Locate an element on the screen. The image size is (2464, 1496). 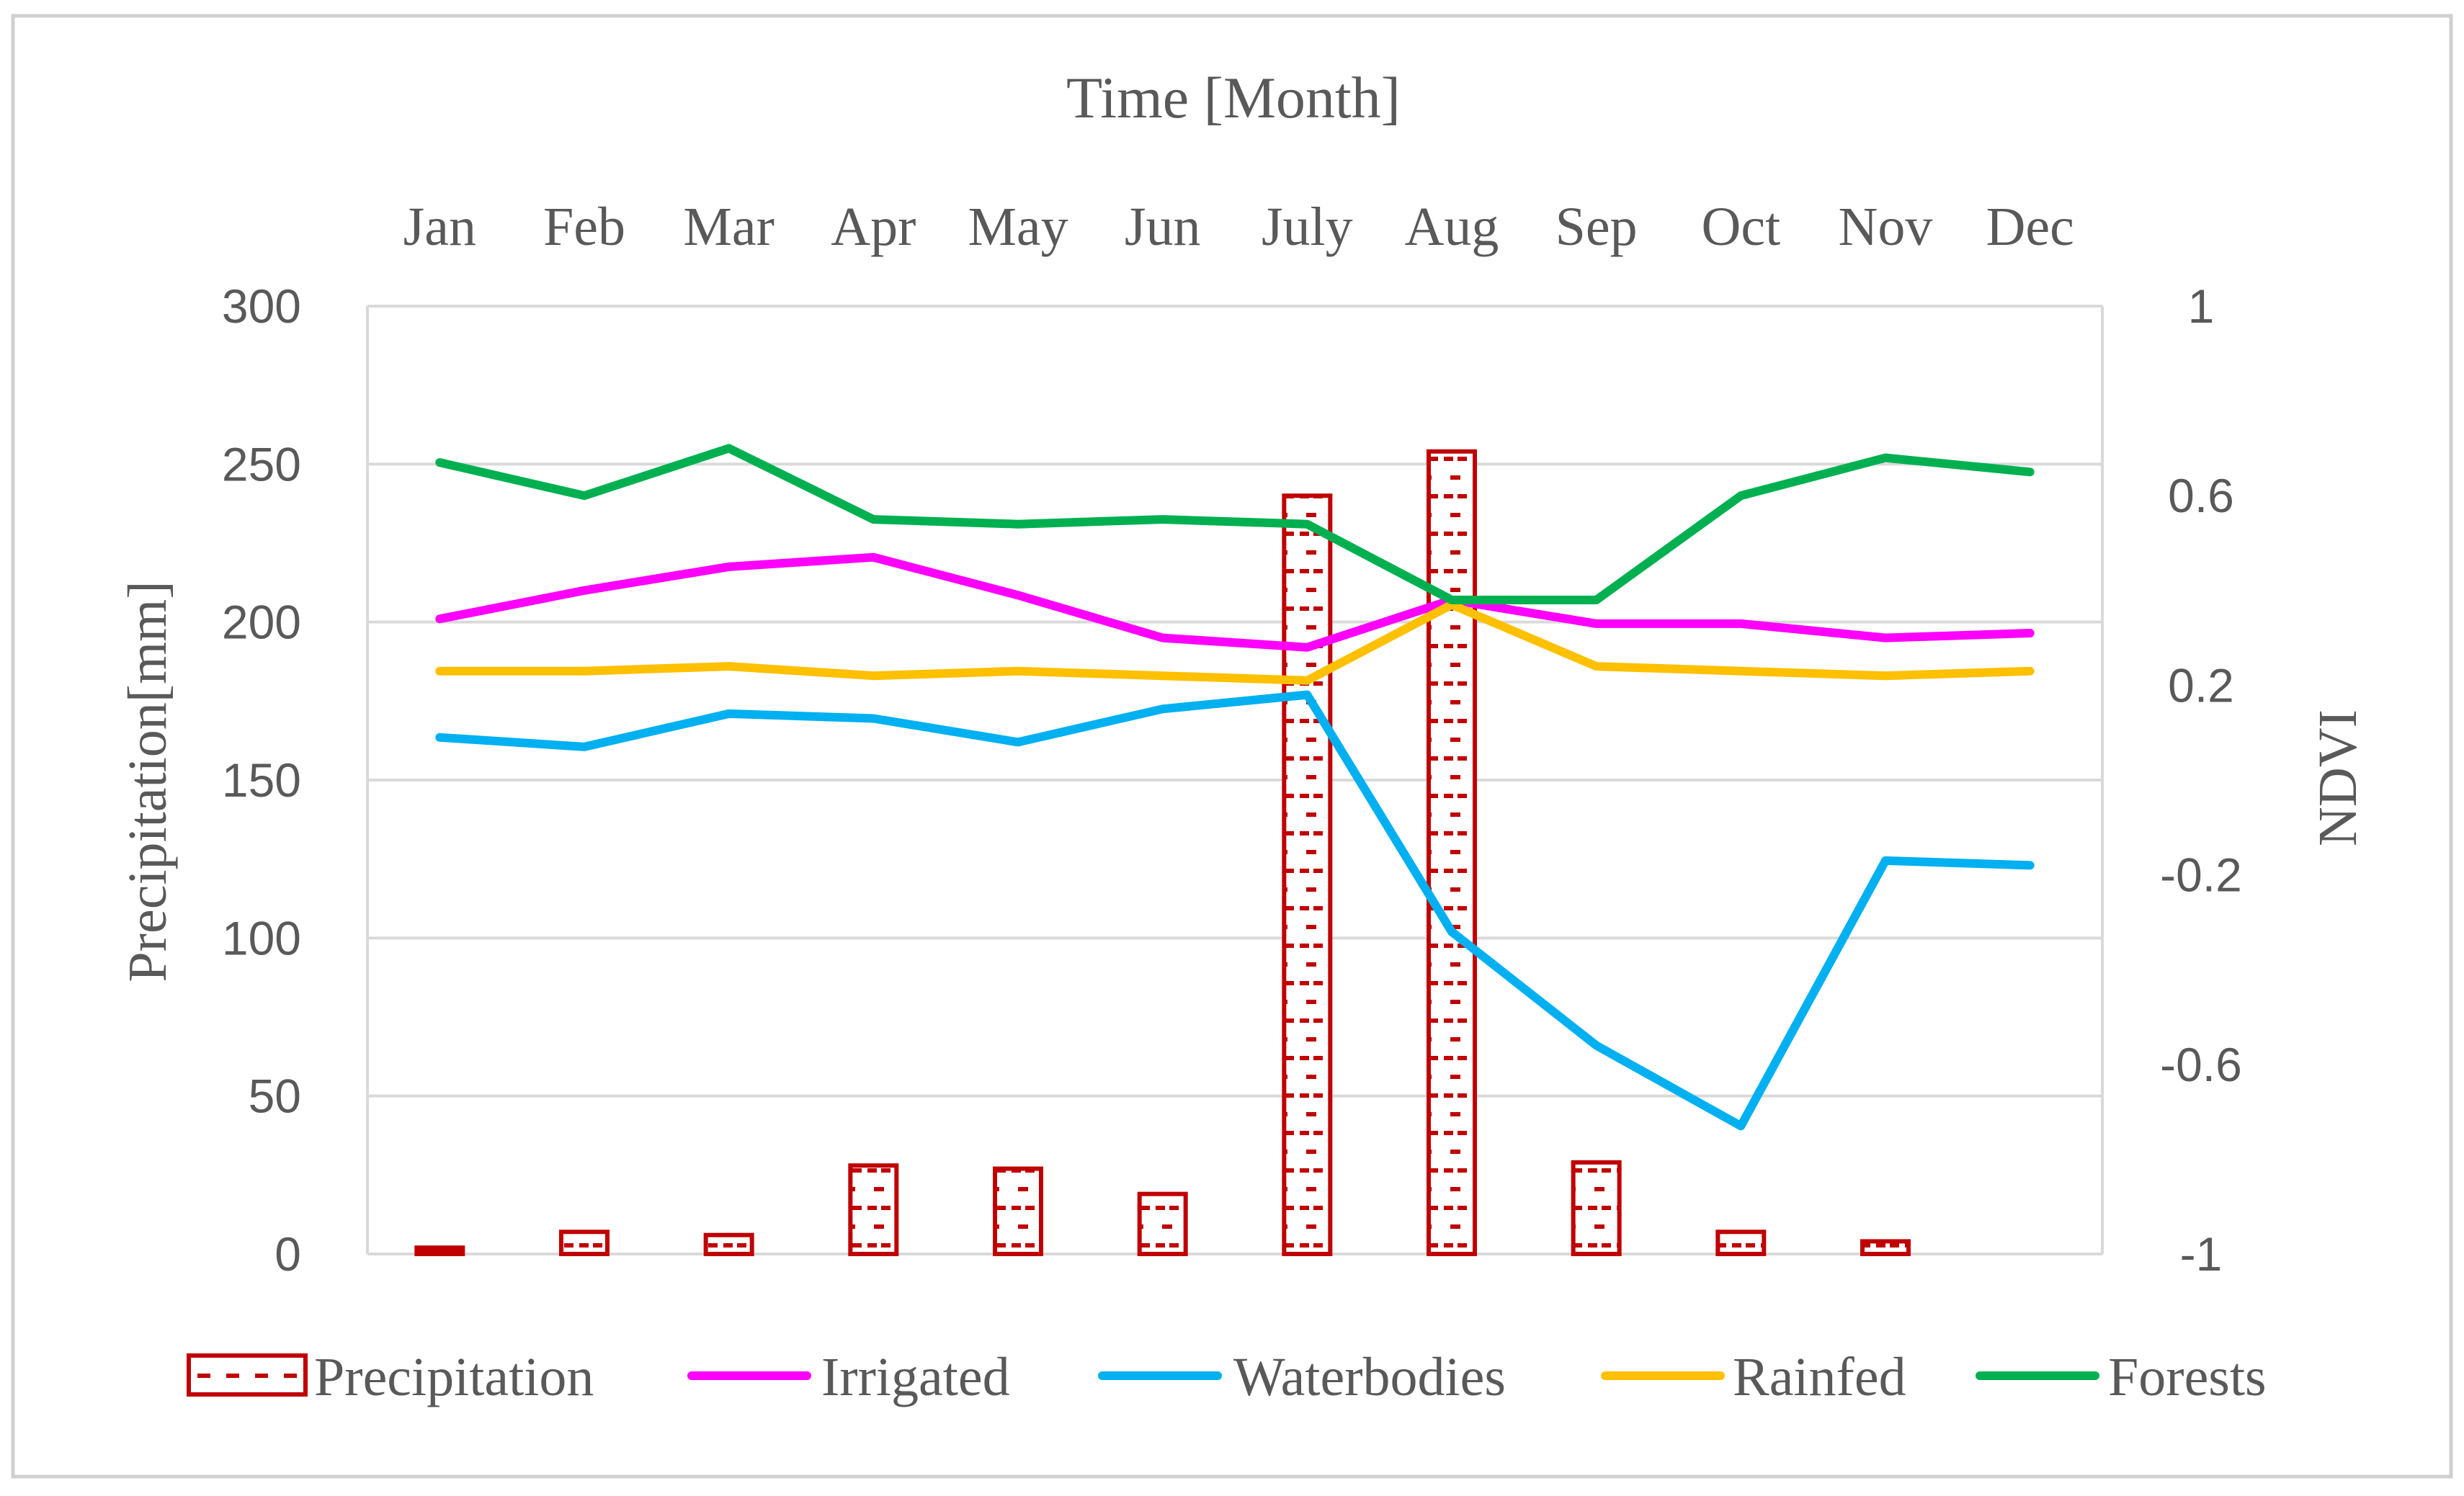
legend-item-waterbodies: Waterbodies is located at coordinates (1302, 1377).